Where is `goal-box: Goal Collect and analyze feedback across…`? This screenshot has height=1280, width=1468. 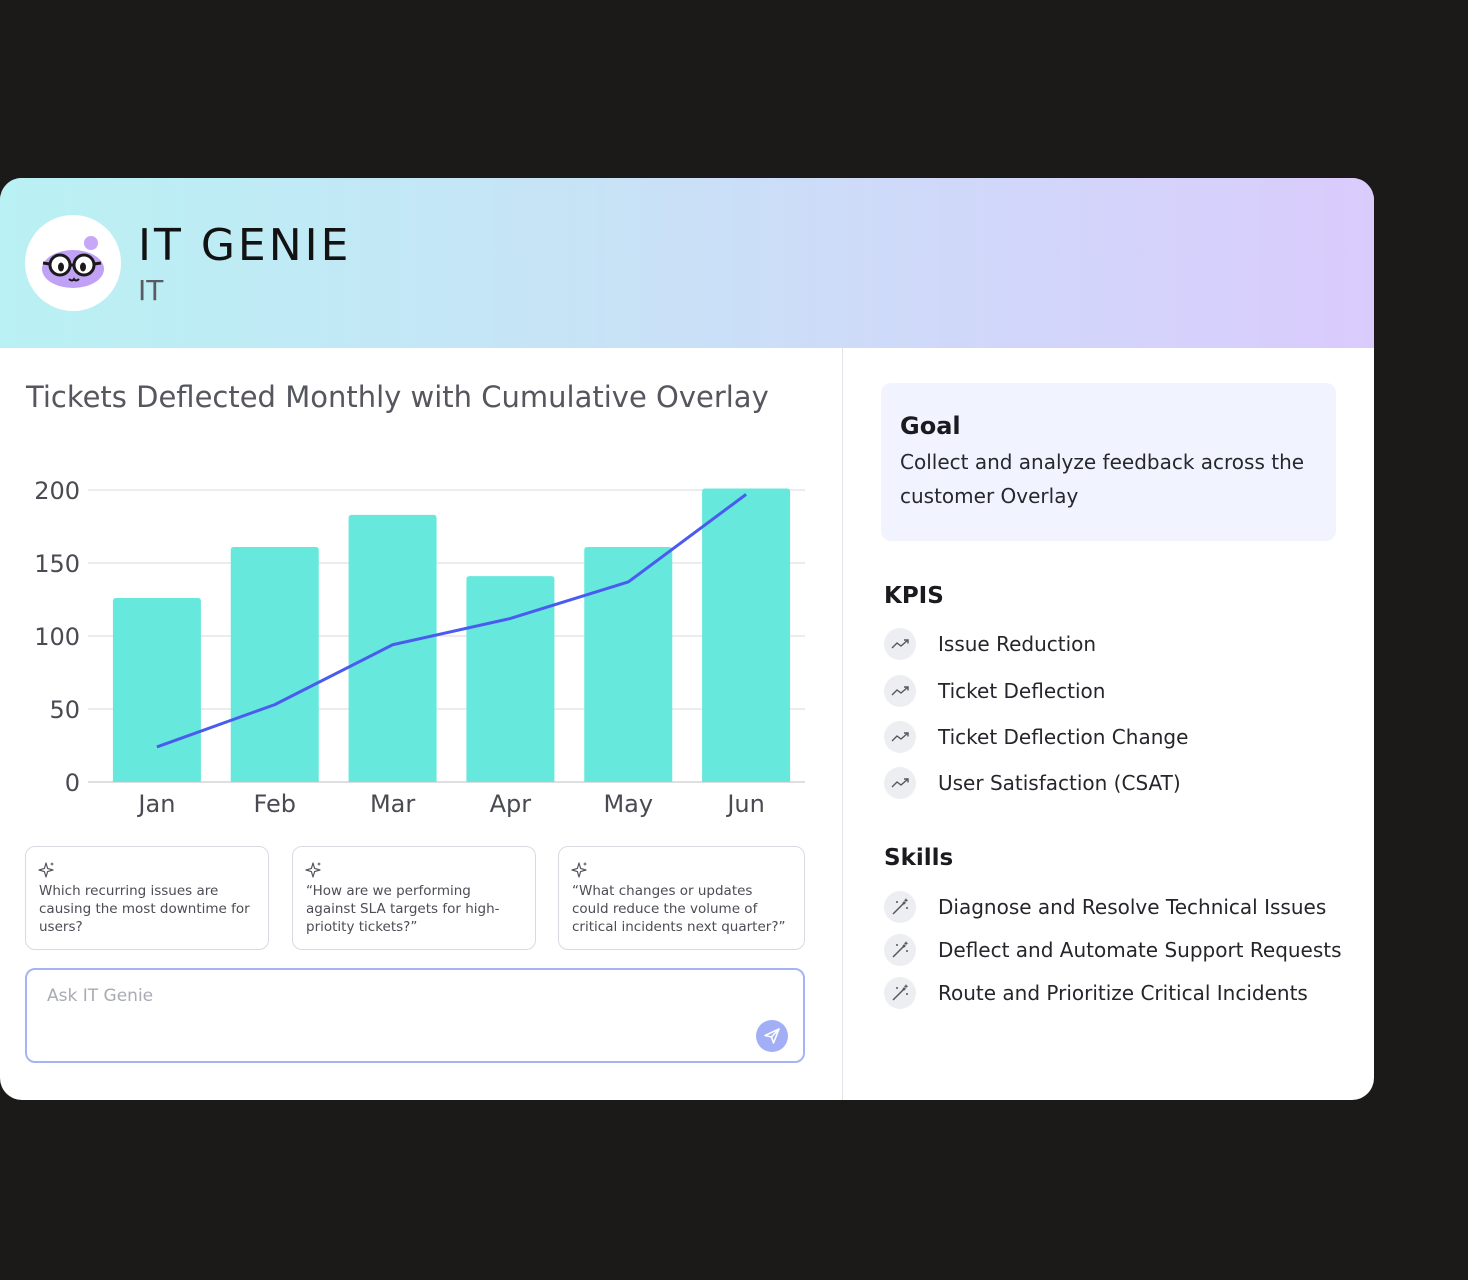 goal-box: Goal Collect and analyze feedback across… is located at coordinates (1108, 462).